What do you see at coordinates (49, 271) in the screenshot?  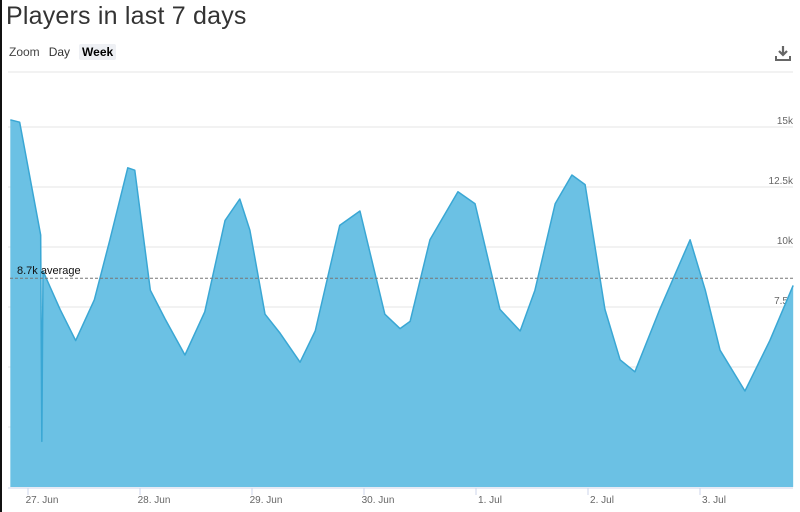 I see `average-label: 8.7k average` at bounding box center [49, 271].